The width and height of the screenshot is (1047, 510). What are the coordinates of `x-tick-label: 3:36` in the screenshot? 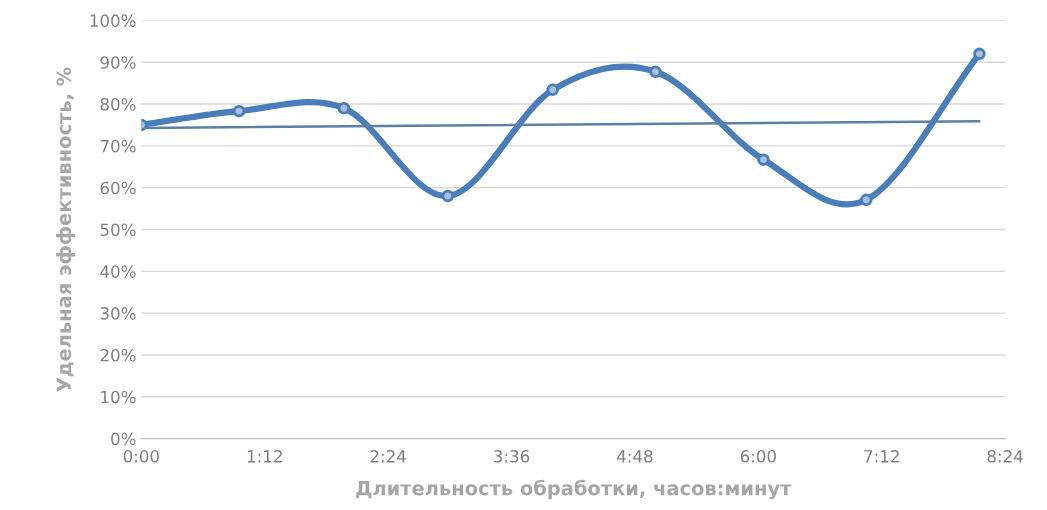 It's located at (512, 456).